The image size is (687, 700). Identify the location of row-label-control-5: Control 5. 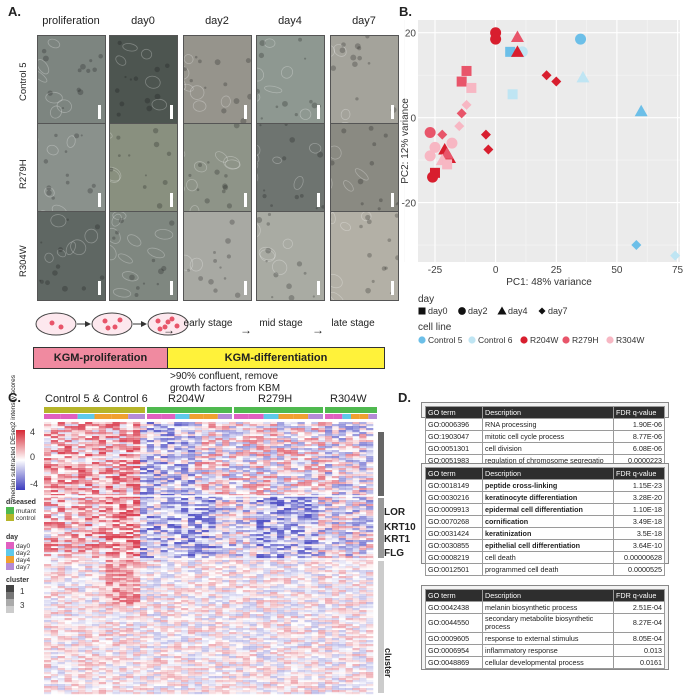
(23, 81).